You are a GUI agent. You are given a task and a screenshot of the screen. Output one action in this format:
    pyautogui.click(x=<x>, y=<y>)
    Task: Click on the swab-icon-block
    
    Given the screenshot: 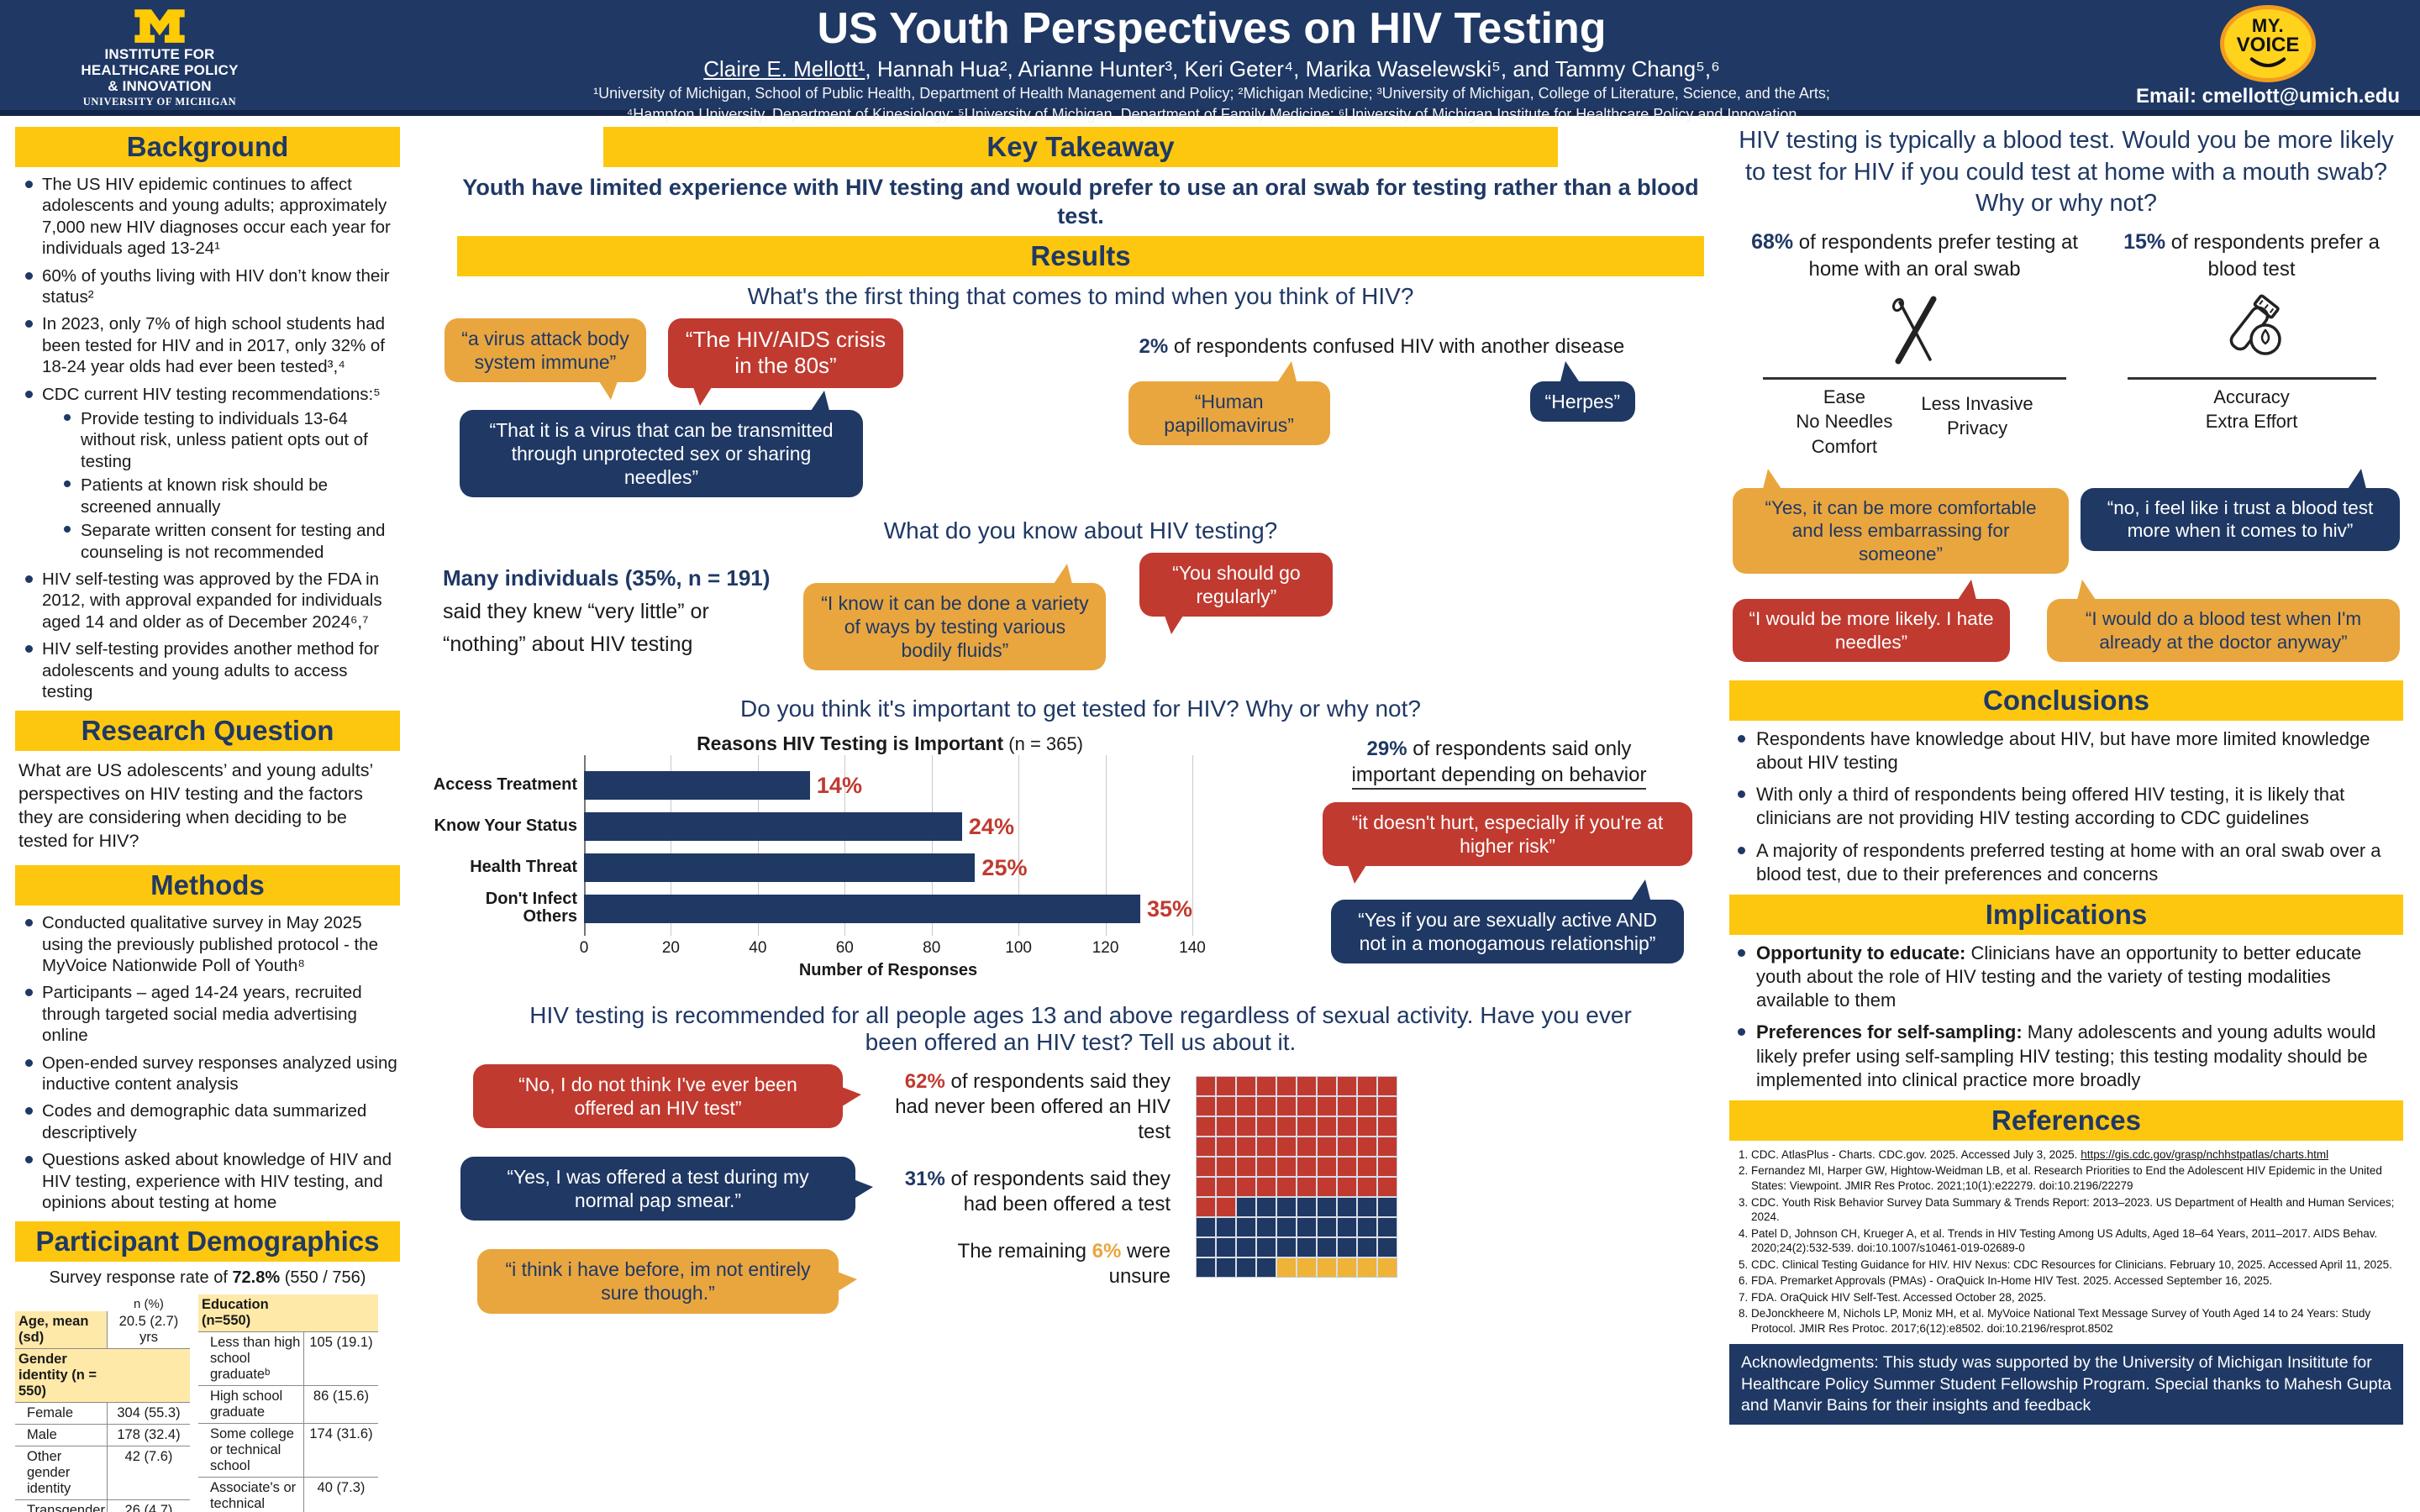 What is the action you would take?
    pyautogui.click(x=1915, y=336)
    